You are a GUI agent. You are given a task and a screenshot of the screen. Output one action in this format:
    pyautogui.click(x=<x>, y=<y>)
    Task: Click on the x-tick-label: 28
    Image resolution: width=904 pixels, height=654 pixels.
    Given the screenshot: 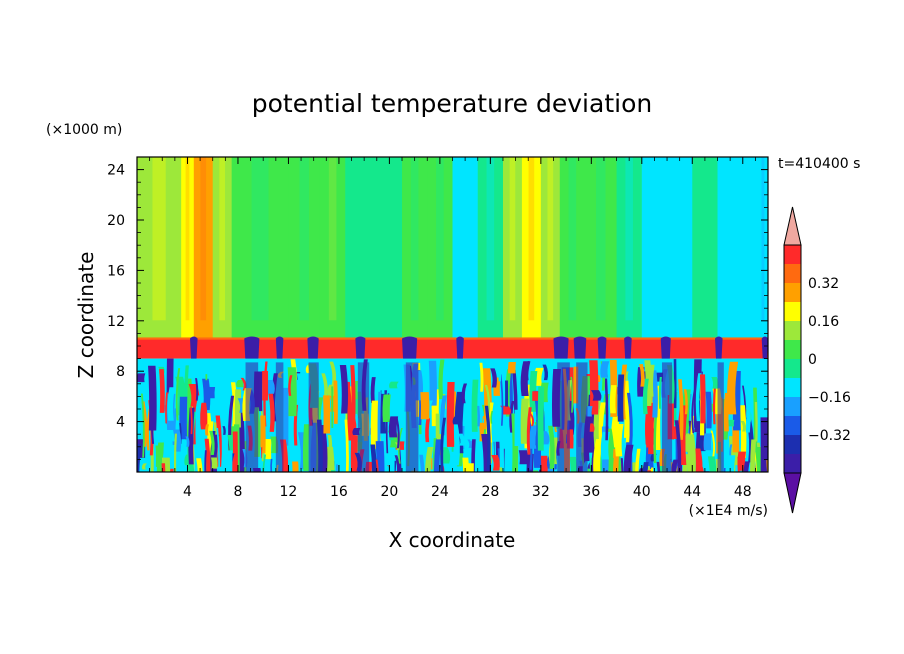 What is the action you would take?
    pyautogui.click(x=490, y=492)
    